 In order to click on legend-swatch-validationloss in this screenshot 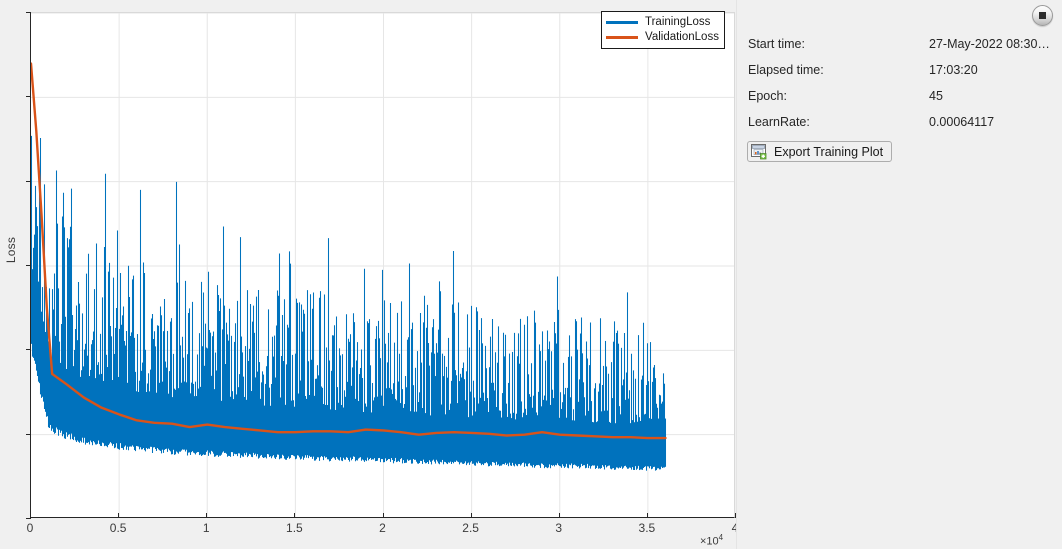, I will do `click(622, 37)`.